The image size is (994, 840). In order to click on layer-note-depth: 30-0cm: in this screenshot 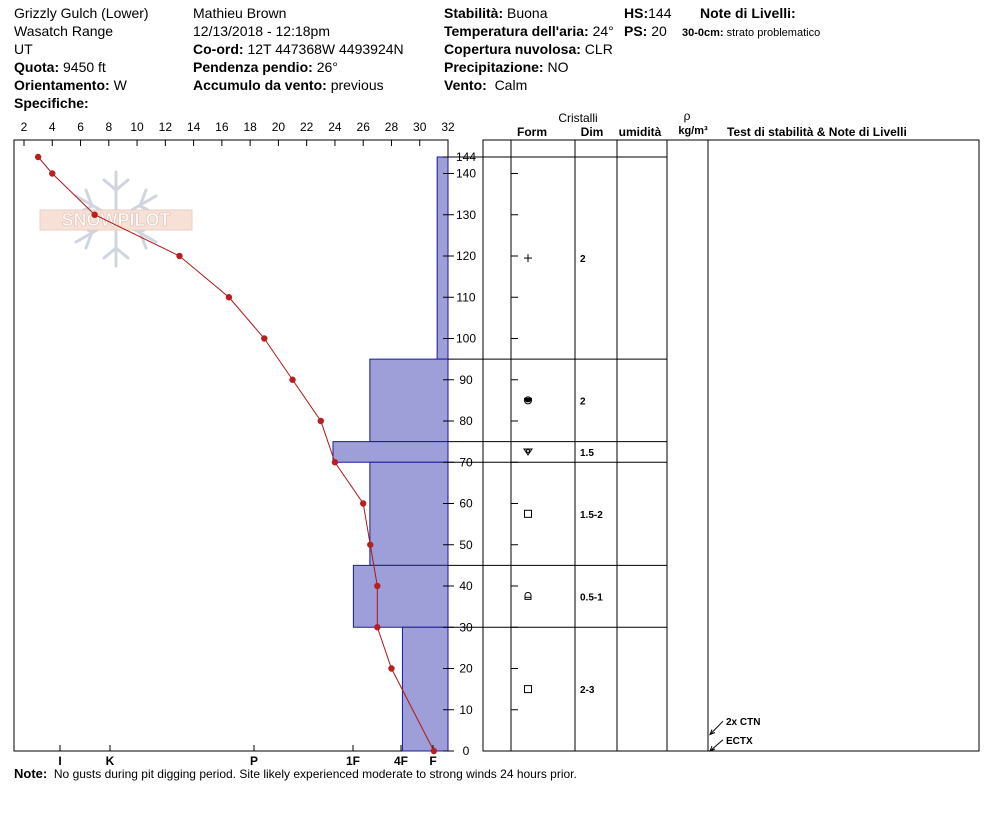, I will do `click(703, 33)`.